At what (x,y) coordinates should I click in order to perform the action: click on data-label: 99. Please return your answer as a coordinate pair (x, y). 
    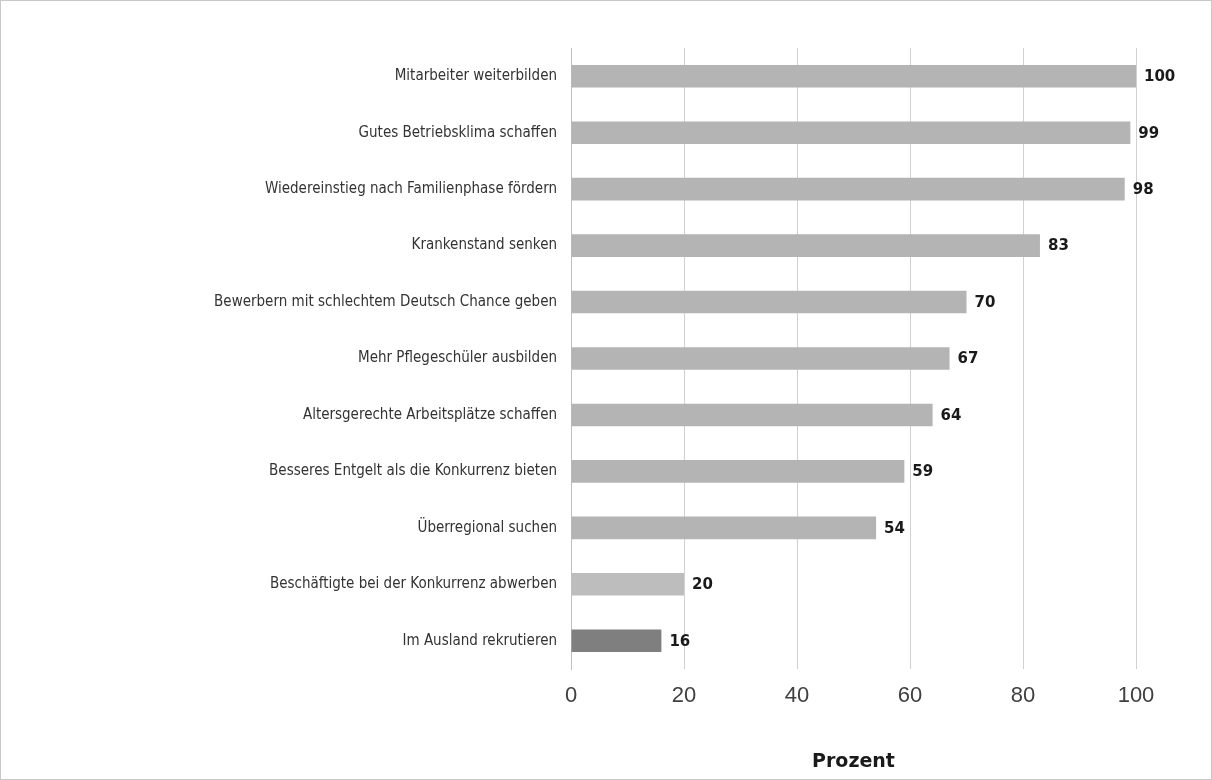
    Looking at the image, I should click on (1149, 132).